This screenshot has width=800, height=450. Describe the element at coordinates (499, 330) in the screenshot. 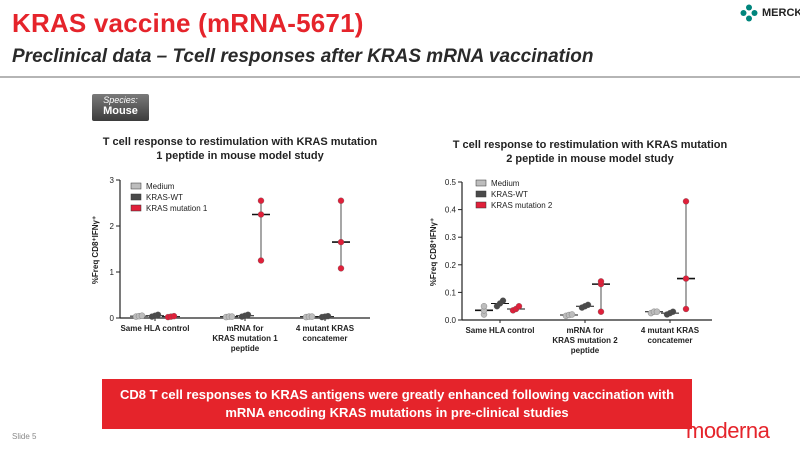

I see `chart2-x-group-label: Same HLA control` at that location.